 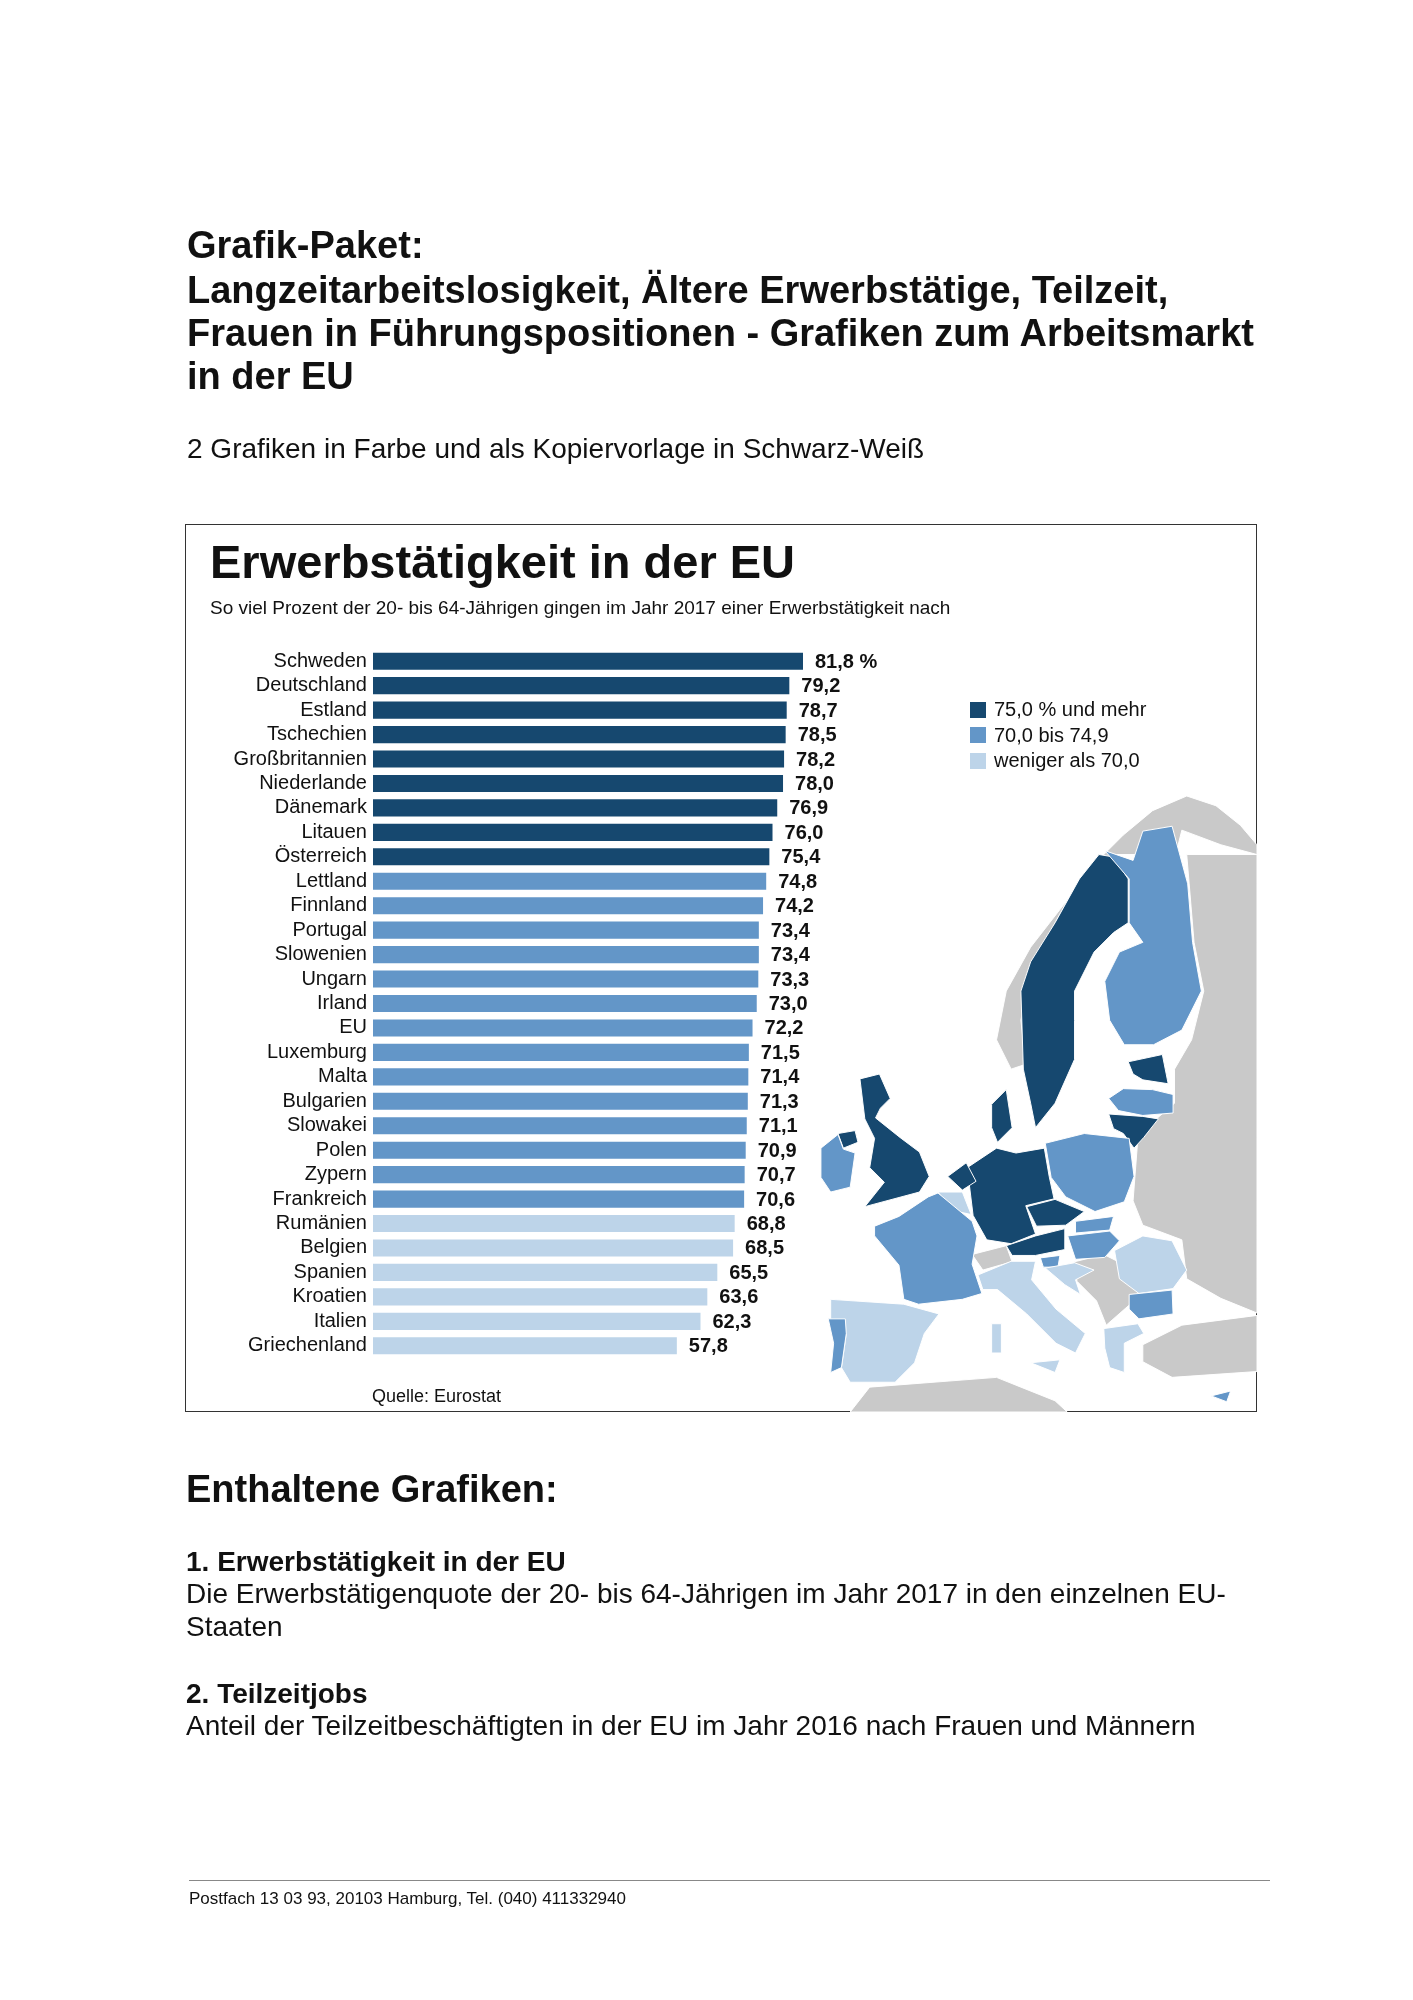 What do you see at coordinates (818, 709) in the screenshot?
I see `data-label: 78,7` at bounding box center [818, 709].